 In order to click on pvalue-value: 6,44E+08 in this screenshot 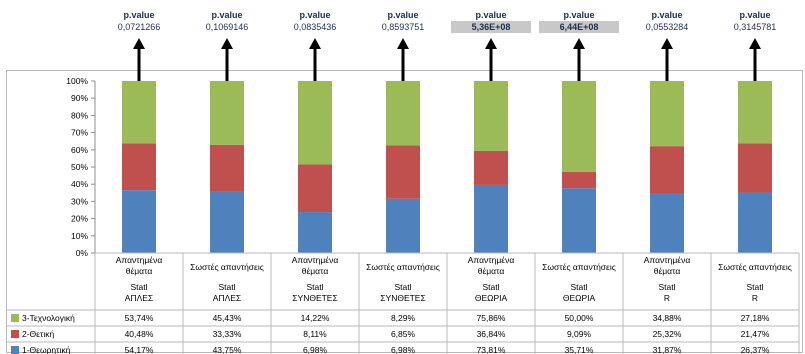, I will do `click(579, 27)`.